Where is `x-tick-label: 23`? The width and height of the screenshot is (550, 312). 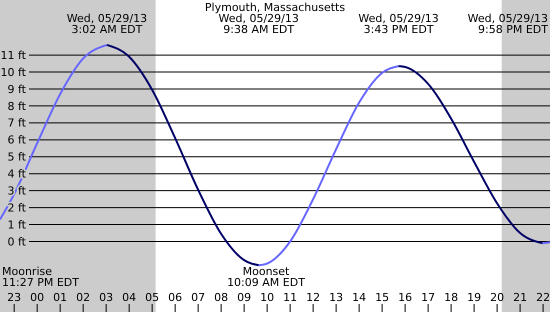 x-tick-label: 23 is located at coordinates (14, 297).